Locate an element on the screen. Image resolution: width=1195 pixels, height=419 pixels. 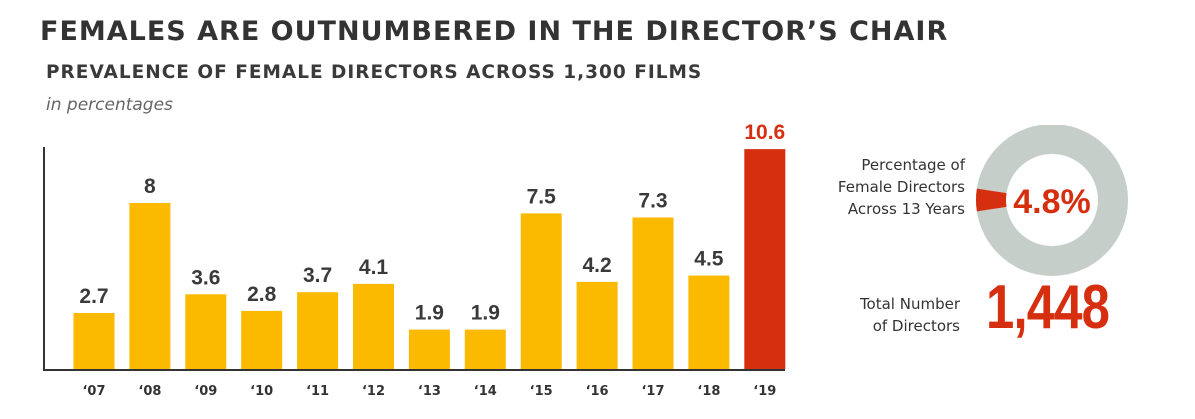
x-tick-label: ‘15 is located at coordinates (541, 391).